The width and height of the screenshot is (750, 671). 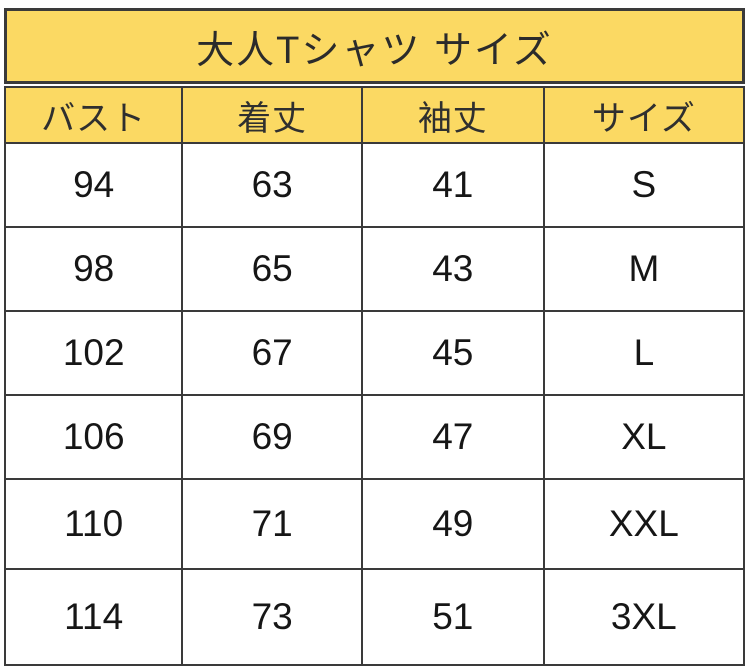 What do you see at coordinates (374, 46) in the screenshot?
I see `size-chart-title: 大人Tシャツ サイズ` at bounding box center [374, 46].